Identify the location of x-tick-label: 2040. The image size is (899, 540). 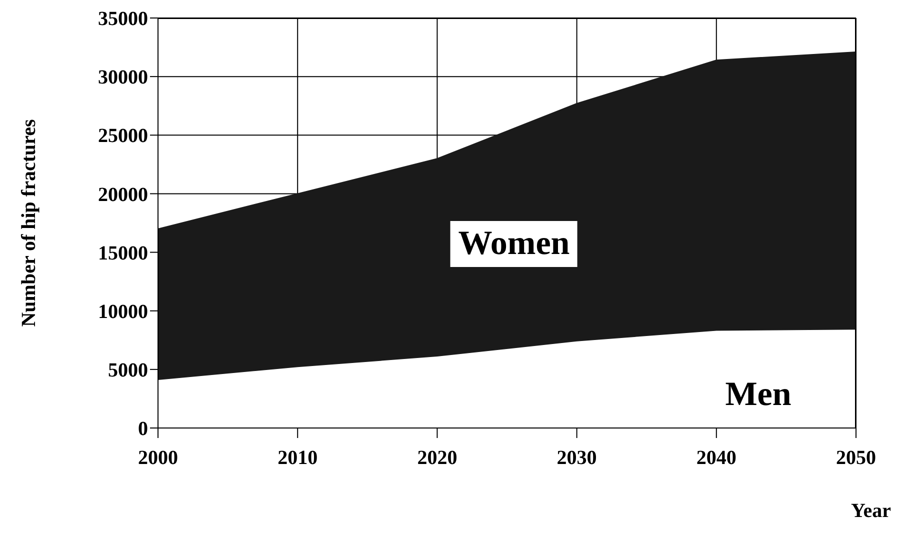
(716, 458).